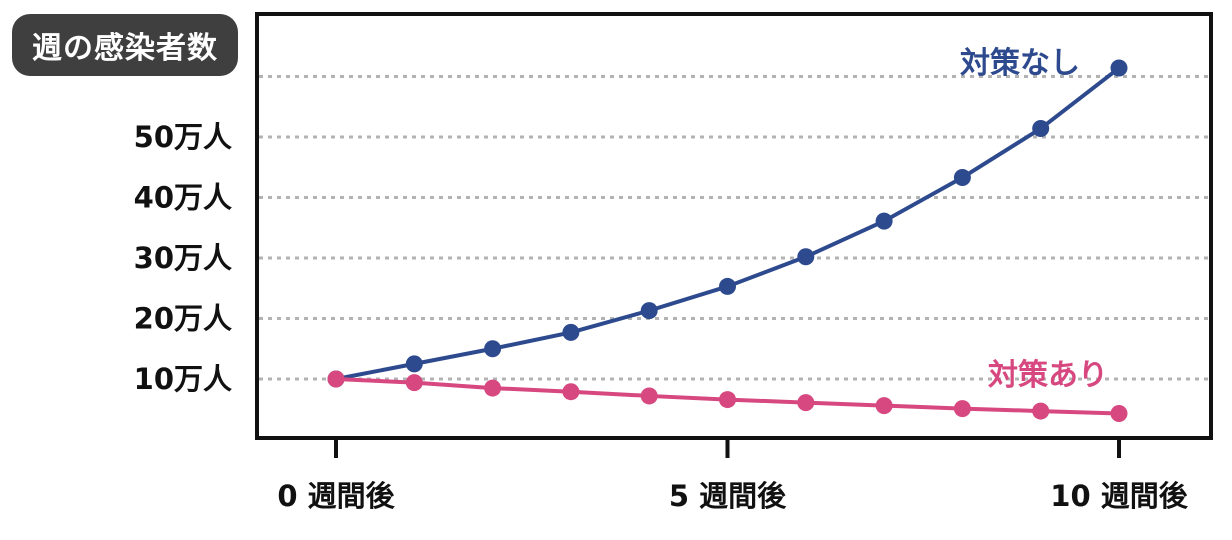 Image resolution: width=1232 pixels, height=540 pixels. Describe the element at coordinates (183, 319) in the screenshot. I see `y-tick-label: 20万人` at that location.